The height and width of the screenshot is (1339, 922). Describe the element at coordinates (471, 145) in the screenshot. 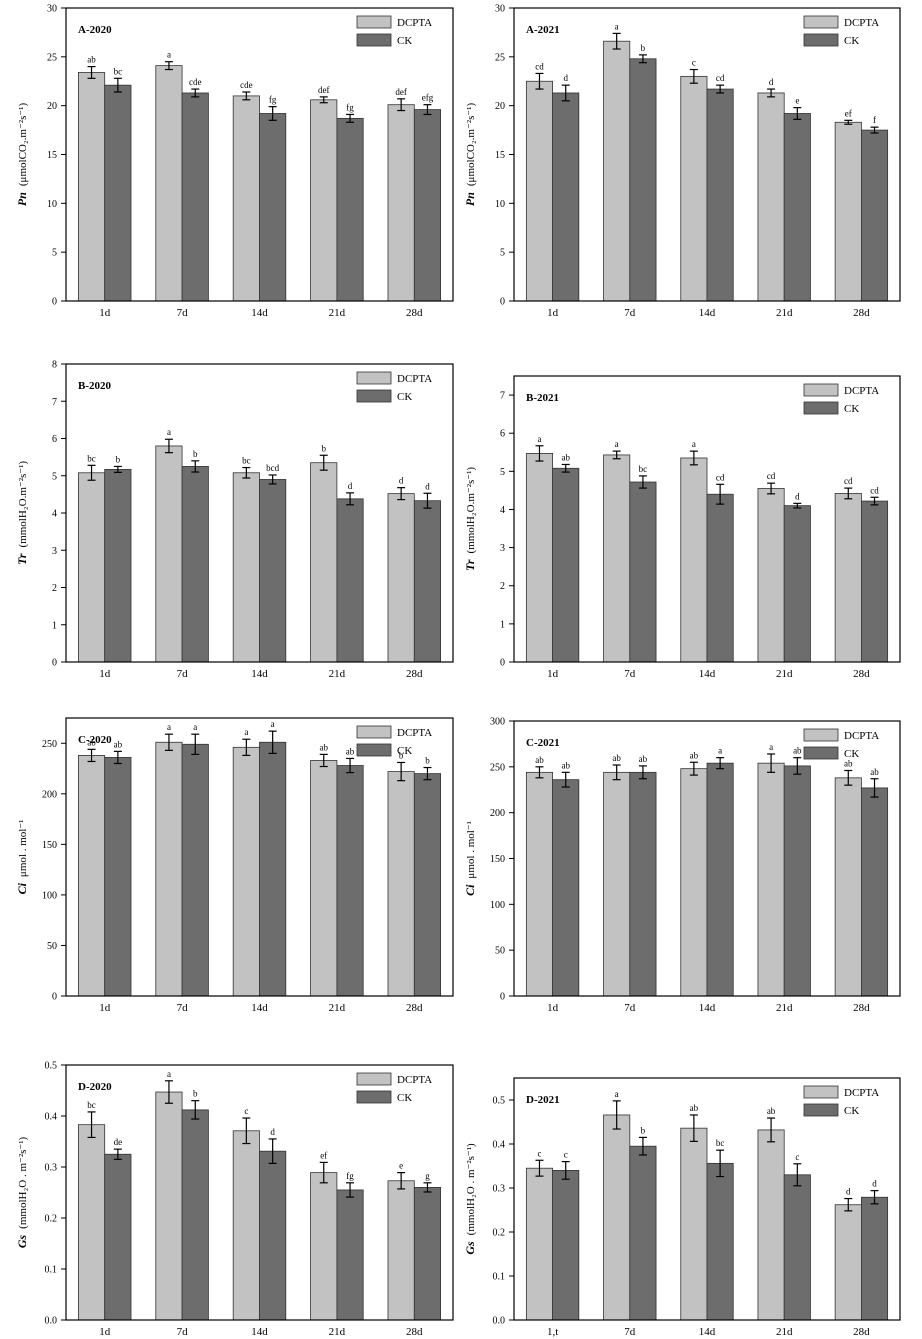

I see `y-axis-unit: (μmolCO₂.m⁻²s⁻¹)` at that location.